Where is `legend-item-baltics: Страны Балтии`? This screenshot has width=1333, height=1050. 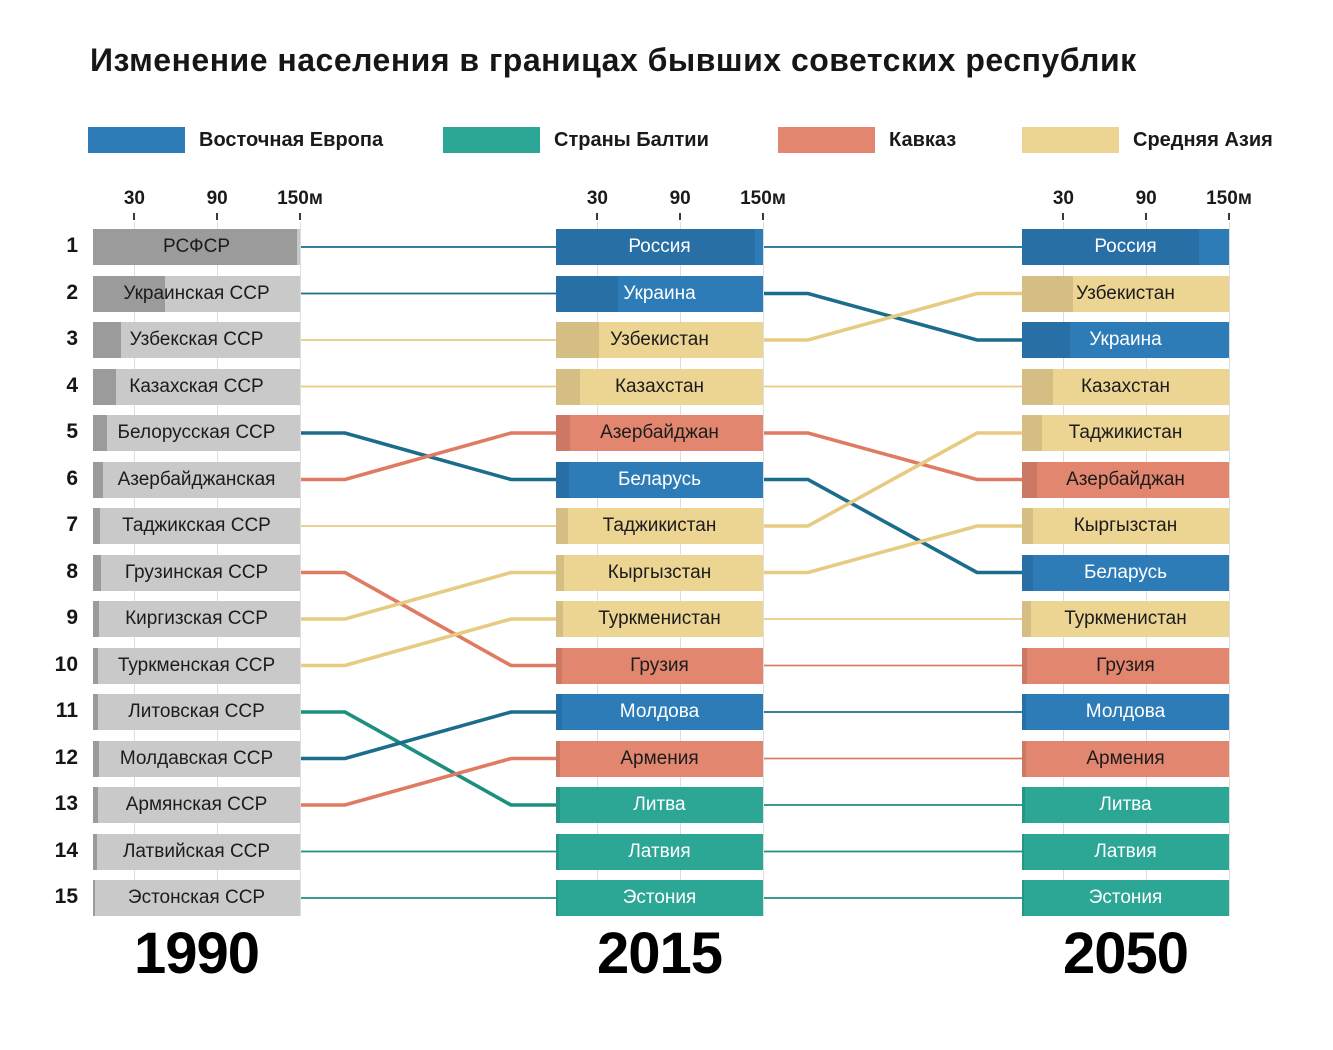
legend-item-baltics: Страны Балтии is located at coordinates (576, 140).